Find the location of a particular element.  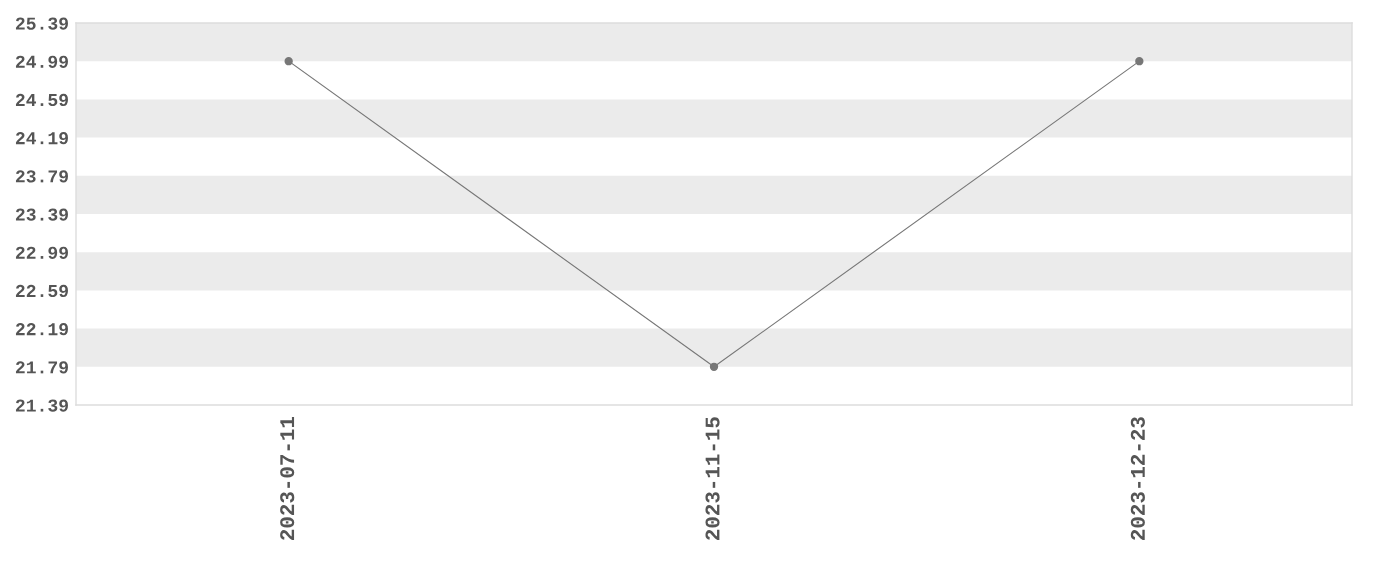

y-tick-label: 21.79 is located at coordinates (41, 367).